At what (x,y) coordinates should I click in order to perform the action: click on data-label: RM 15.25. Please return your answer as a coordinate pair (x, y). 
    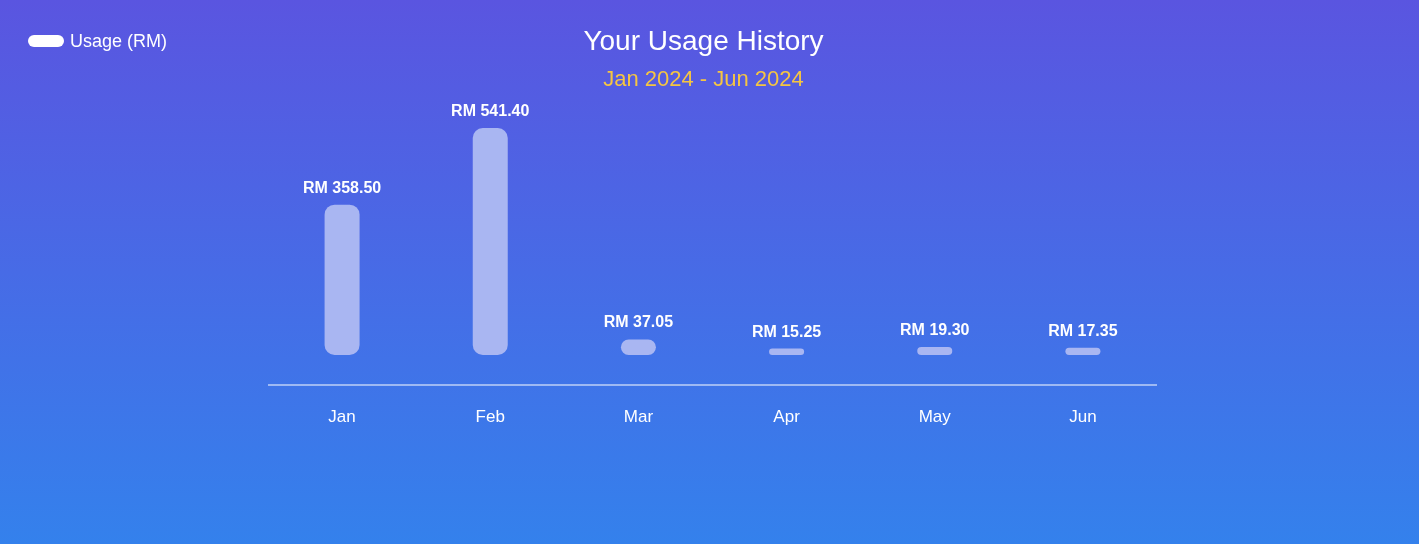
    Looking at the image, I should click on (786, 331).